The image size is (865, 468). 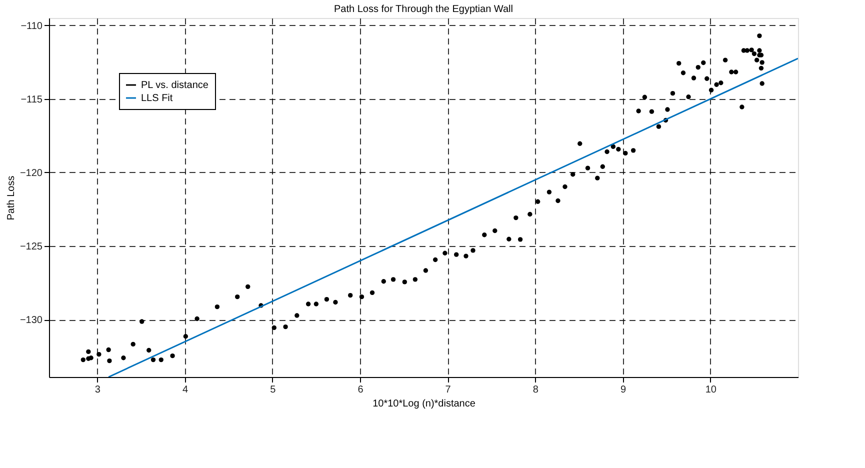 I want to click on y-tick-label: −120, so click(x=31, y=173).